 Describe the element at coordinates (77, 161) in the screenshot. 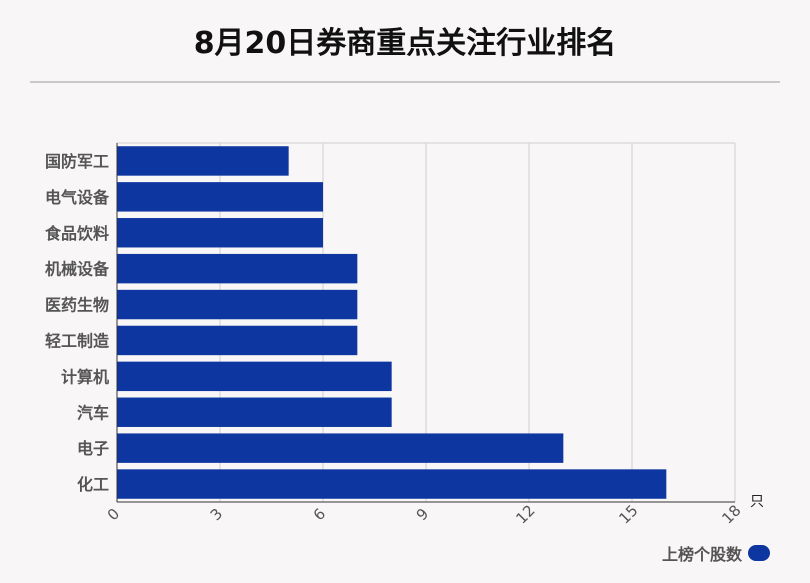

I see `category-label: 国防军工` at that location.